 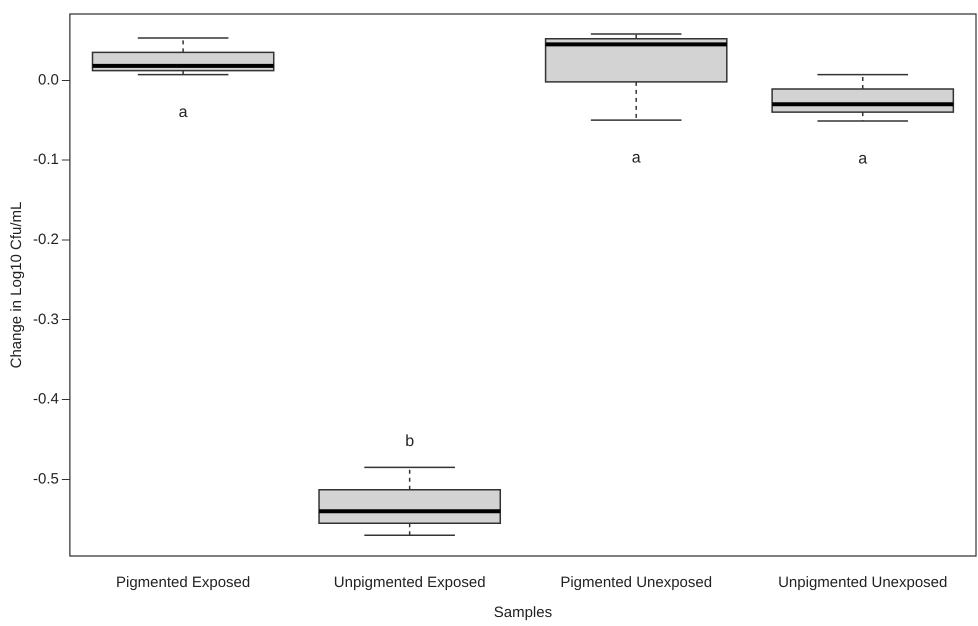 I want to click on y-axis-title: Change in Log10 Cfu/mL, so click(x=17, y=285).